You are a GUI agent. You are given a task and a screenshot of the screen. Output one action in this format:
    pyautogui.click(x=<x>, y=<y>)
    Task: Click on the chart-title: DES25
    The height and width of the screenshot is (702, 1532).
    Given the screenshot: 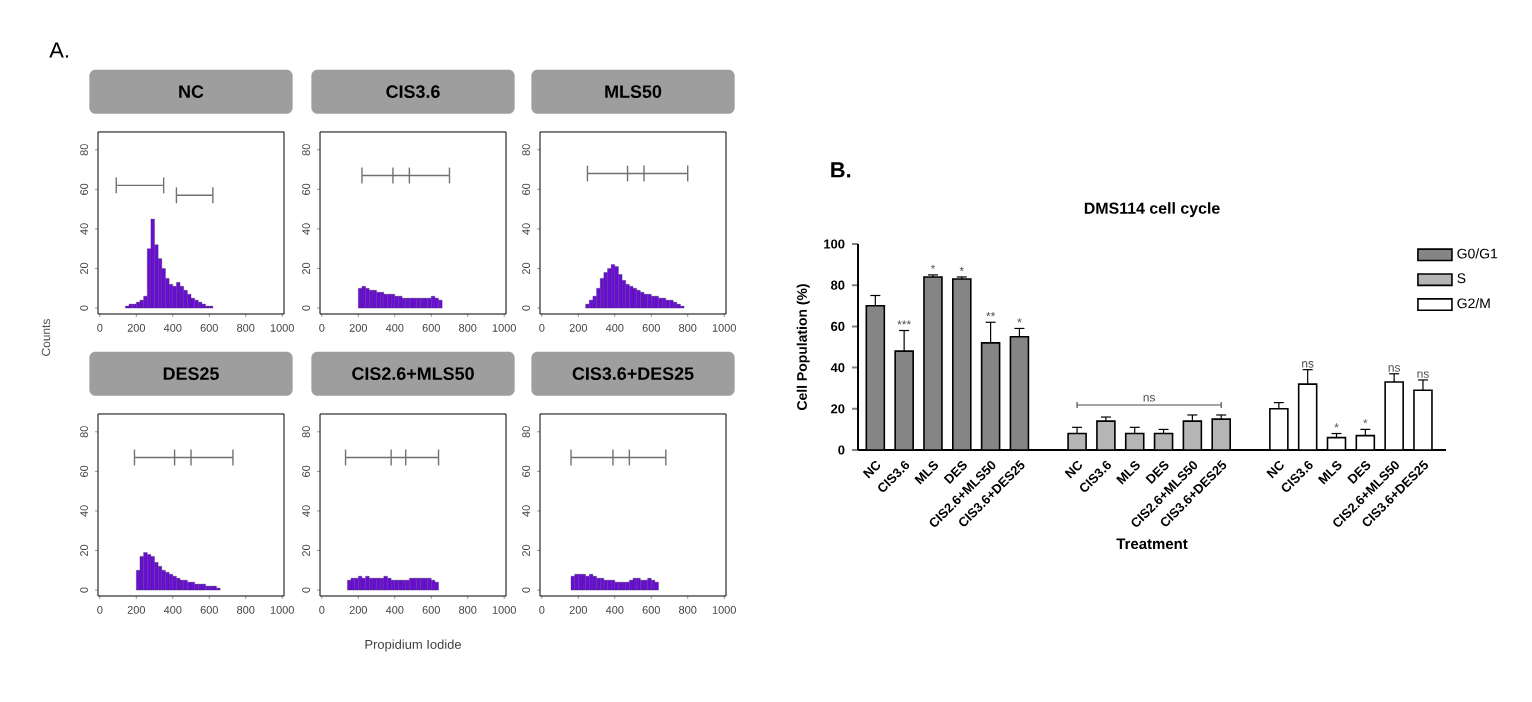 What is the action you would take?
    pyautogui.click(x=191, y=373)
    